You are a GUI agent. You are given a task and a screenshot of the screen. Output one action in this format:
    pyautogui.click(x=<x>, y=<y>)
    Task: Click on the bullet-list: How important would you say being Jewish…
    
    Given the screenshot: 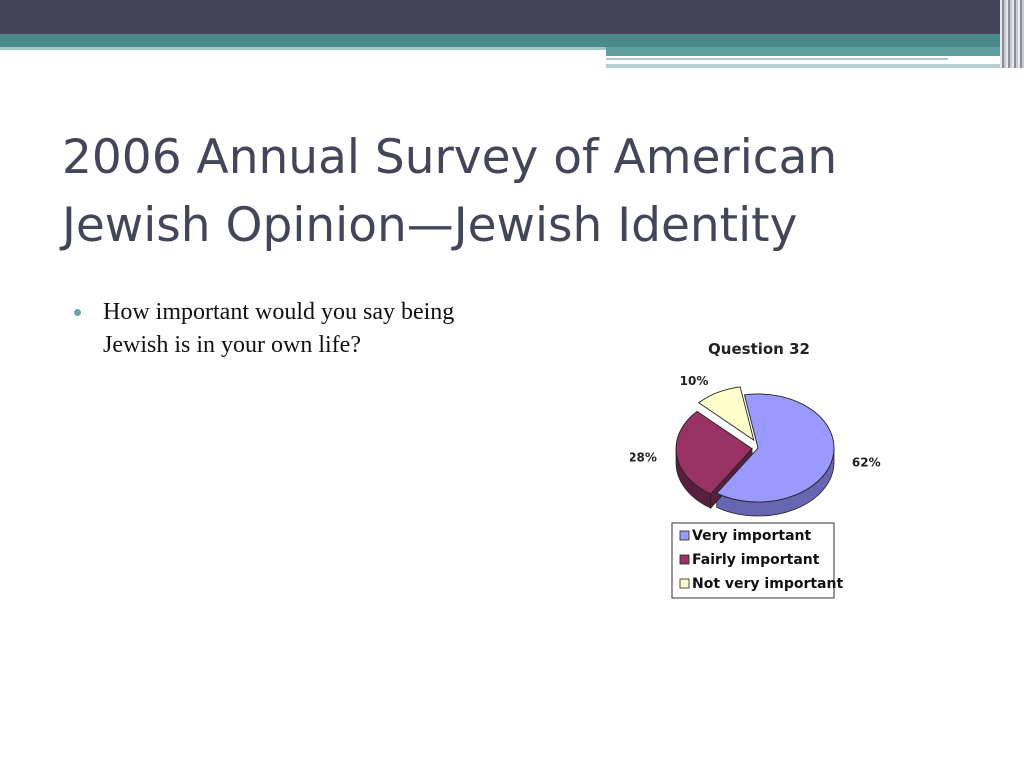 What is the action you would take?
    pyautogui.click(x=284, y=329)
    